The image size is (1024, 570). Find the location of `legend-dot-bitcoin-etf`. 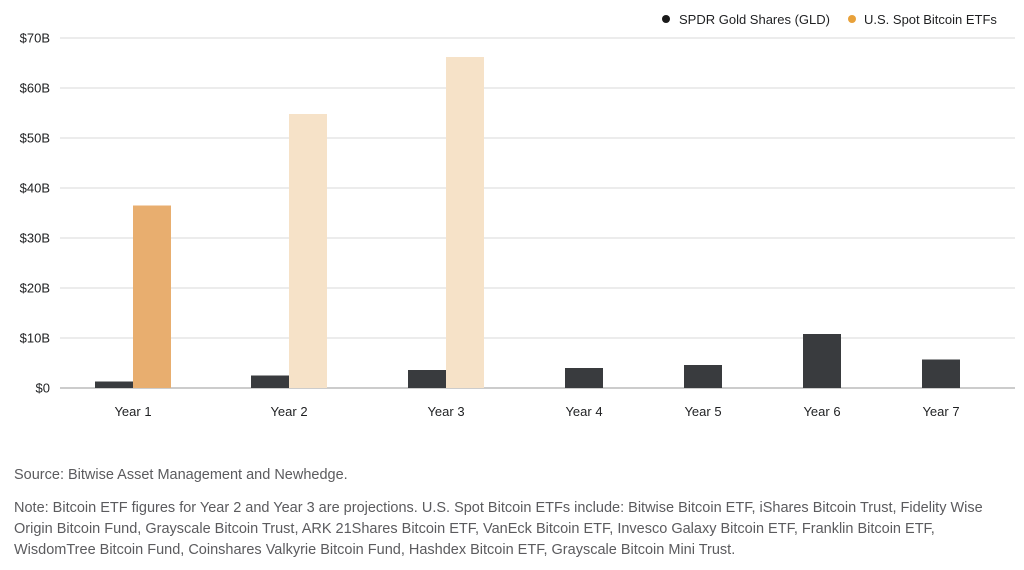

legend-dot-bitcoin-etf is located at coordinates (852, 19).